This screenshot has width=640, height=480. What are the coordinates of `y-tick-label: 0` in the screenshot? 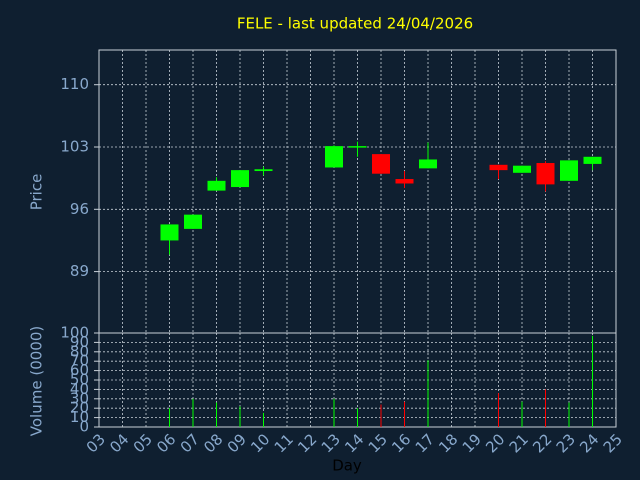 It's located at (84, 427).